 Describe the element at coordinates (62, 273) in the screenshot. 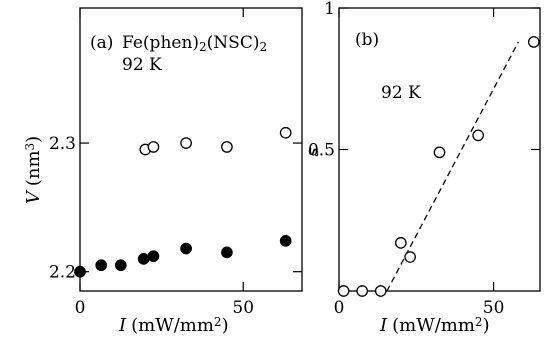

I see `panel-a-ytick-label: 2.2` at that location.